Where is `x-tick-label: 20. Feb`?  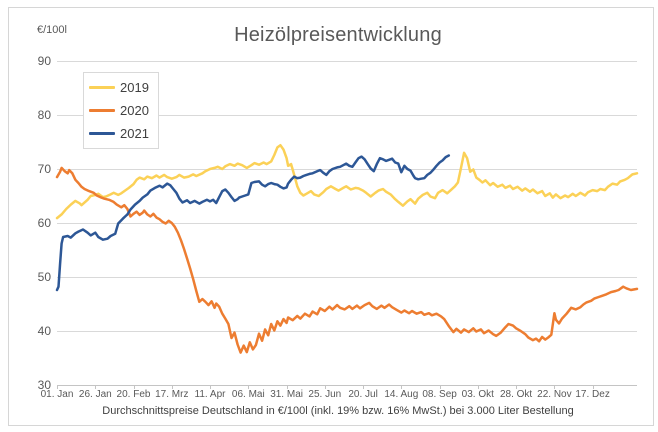
x-tick-label: 20. Feb is located at coordinates (133, 394).